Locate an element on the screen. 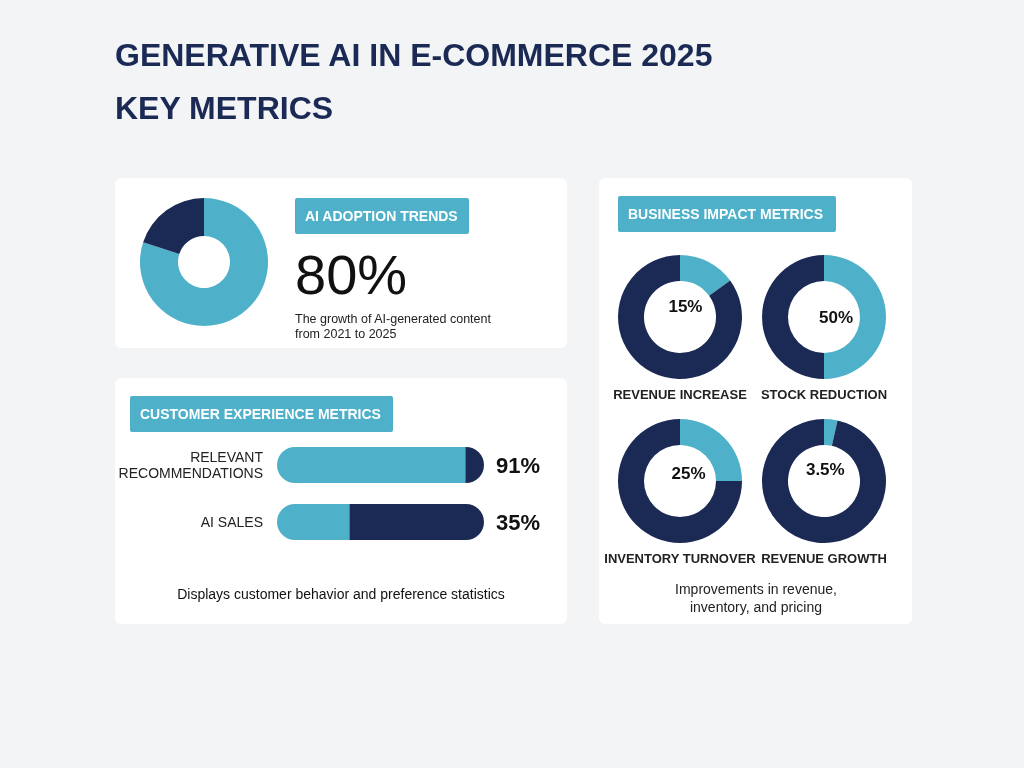 The height and width of the screenshot is (768, 1024). chart-title: CUSTOMER EXPERIENCE METRICS is located at coordinates (260, 414).